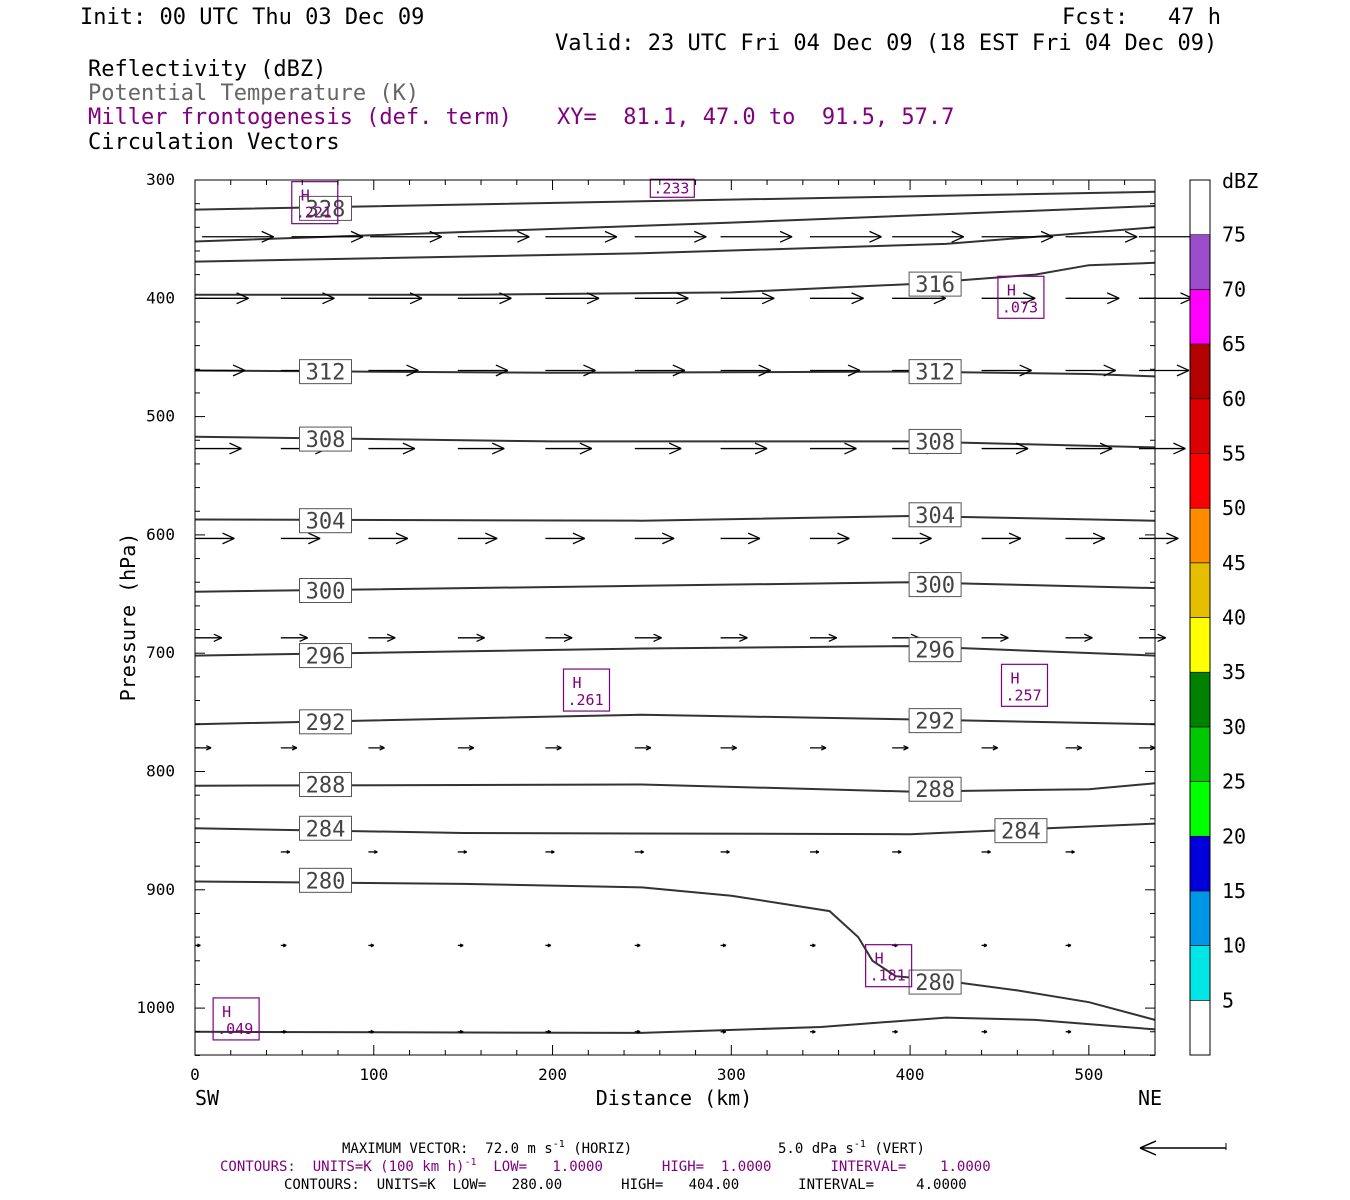  Describe the element at coordinates (195, 1074) in the screenshot. I see `x-tick-label: 0` at that location.